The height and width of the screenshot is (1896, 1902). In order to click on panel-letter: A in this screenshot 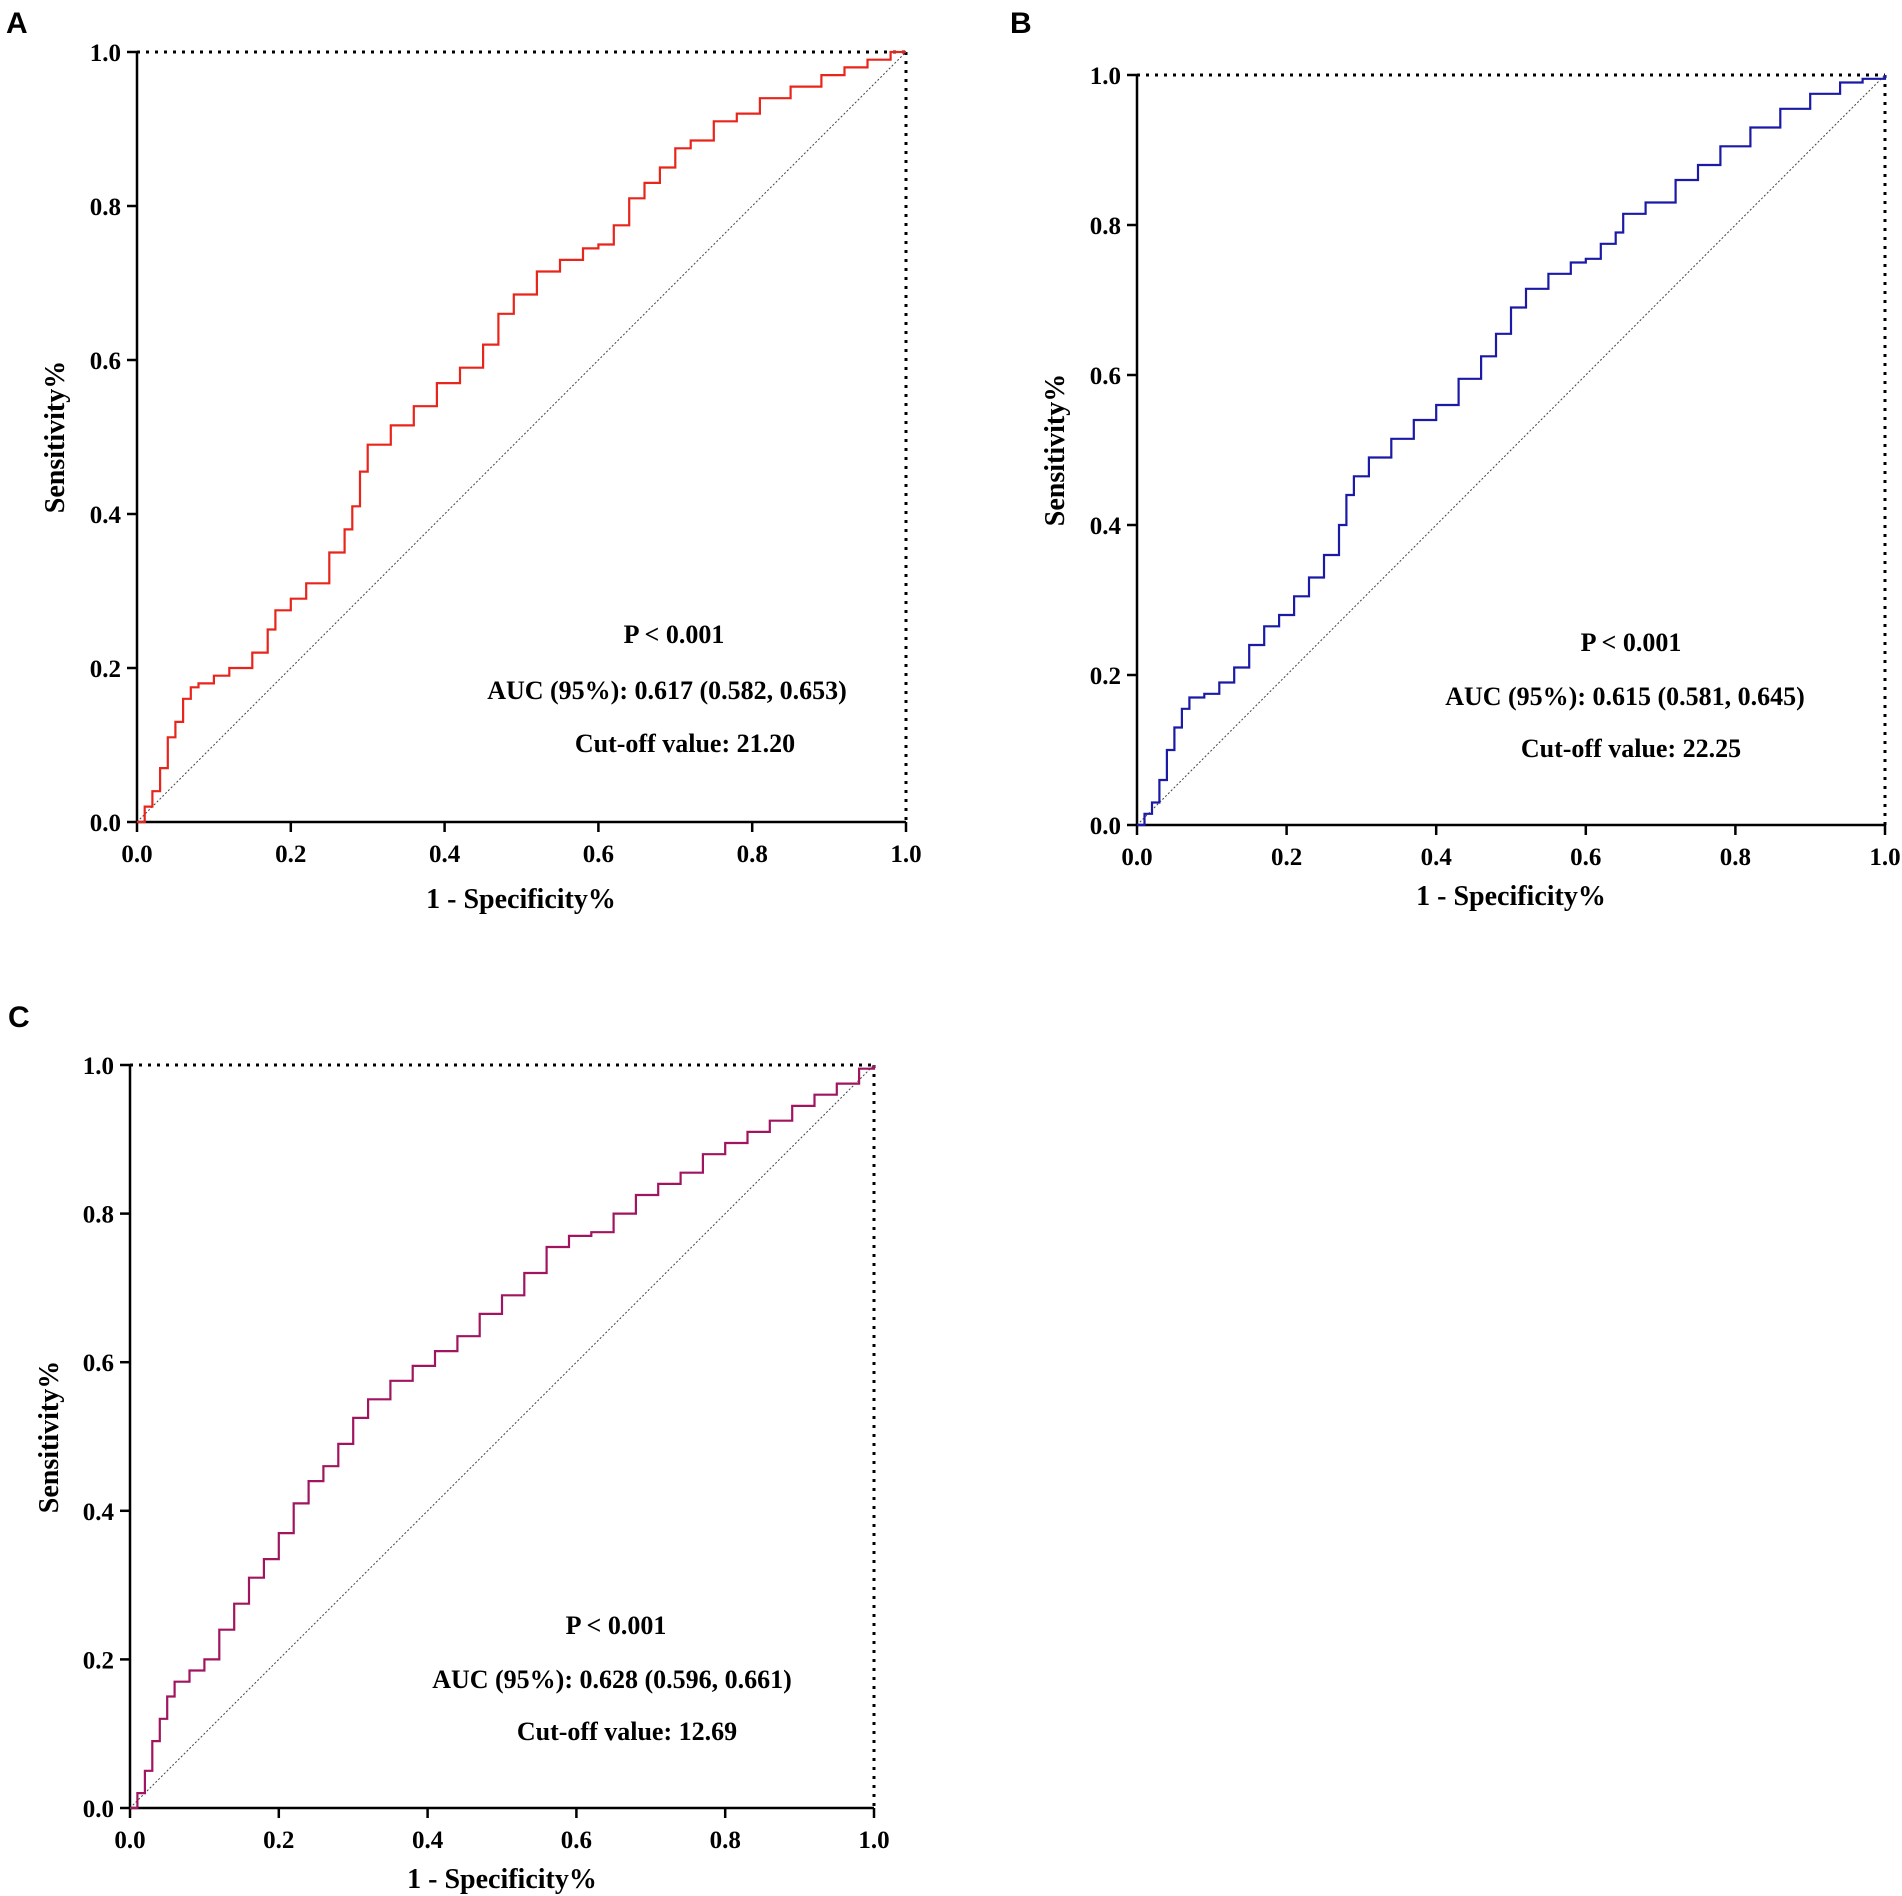, I will do `click(17, 23)`.